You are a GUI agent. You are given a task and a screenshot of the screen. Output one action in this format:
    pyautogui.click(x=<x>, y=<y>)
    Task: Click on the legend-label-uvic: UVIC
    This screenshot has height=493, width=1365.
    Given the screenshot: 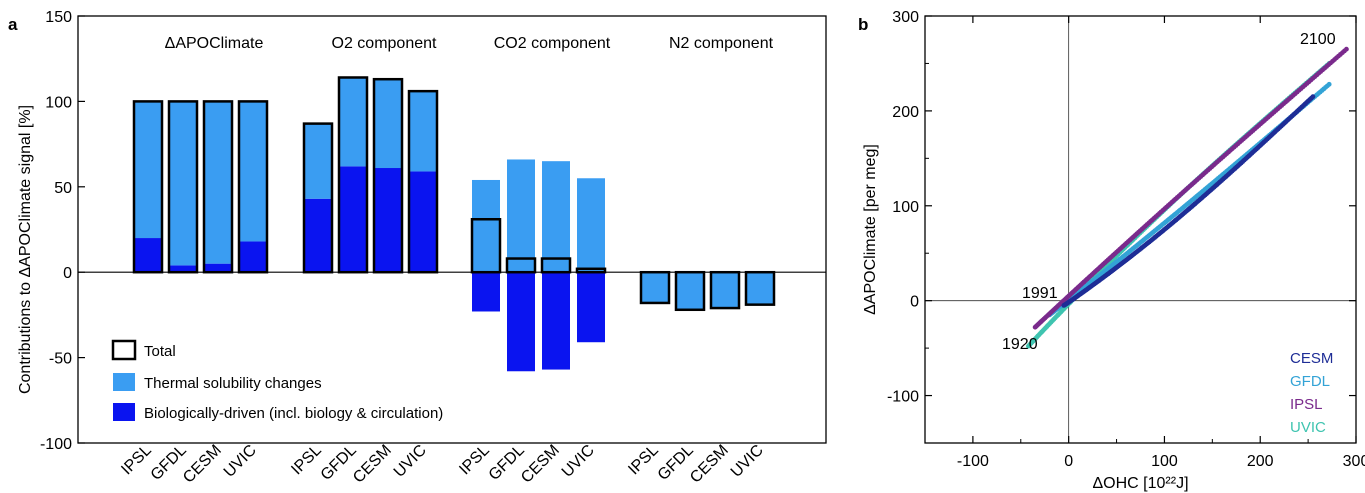 What is the action you would take?
    pyautogui.click(x=1308, y=427)
    